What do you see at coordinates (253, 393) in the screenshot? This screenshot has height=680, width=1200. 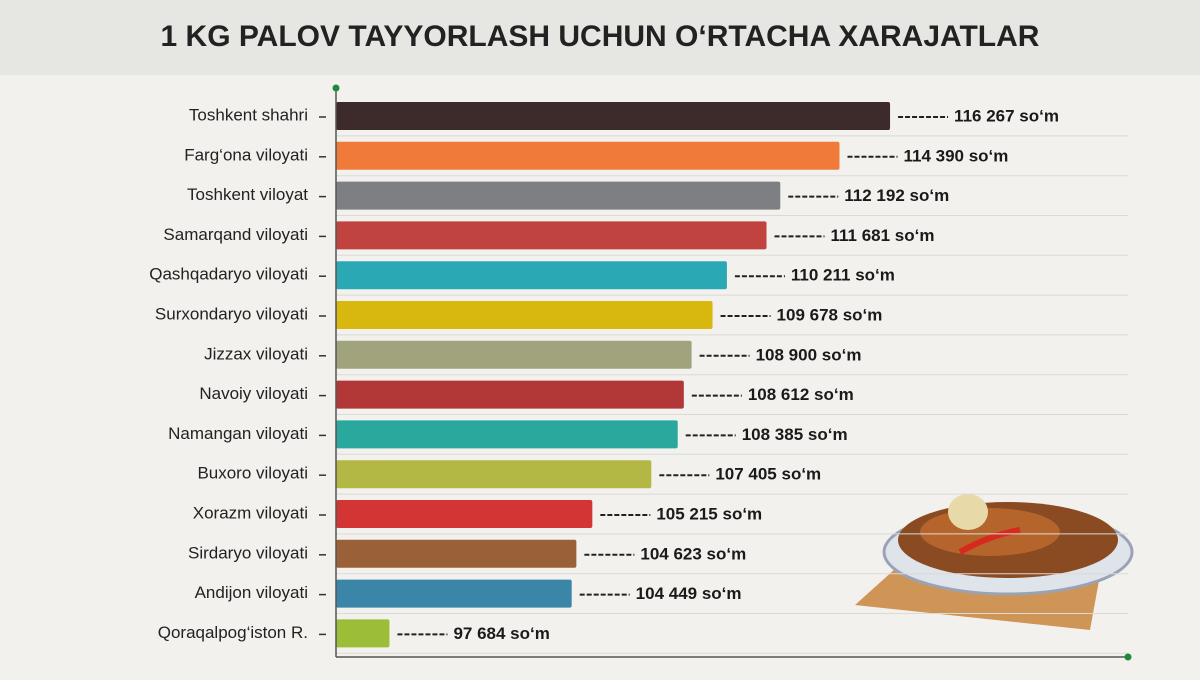 I see `category-label: Navoiy viloyati` at bounding box center [253, 393].